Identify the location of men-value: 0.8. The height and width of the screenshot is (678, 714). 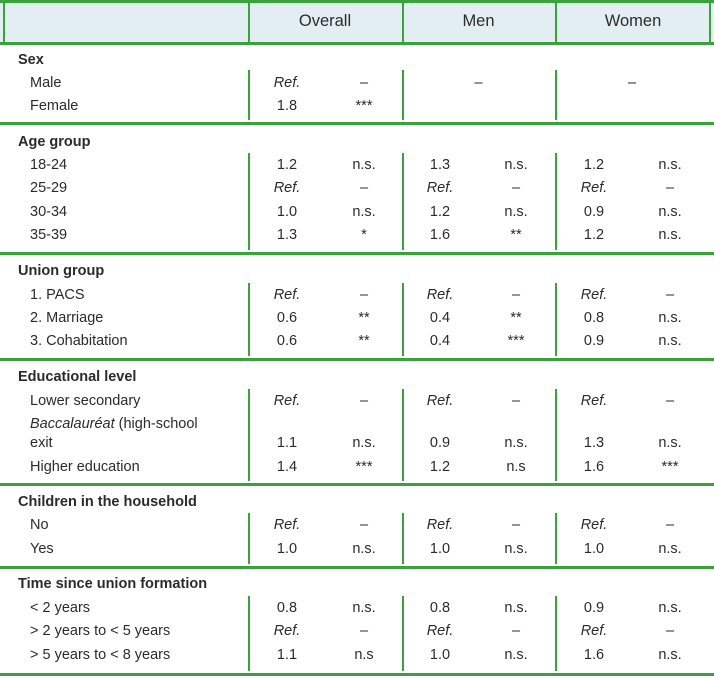
(440, 608).